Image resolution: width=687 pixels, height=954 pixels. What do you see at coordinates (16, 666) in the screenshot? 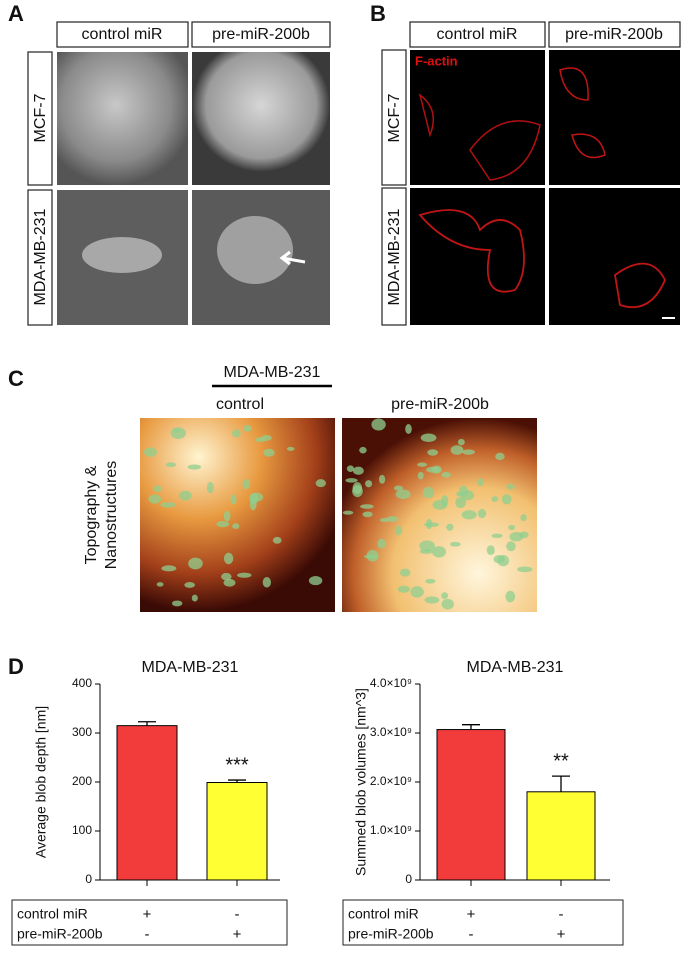
I see `panel-label: D` at bounding box center [16, 666].